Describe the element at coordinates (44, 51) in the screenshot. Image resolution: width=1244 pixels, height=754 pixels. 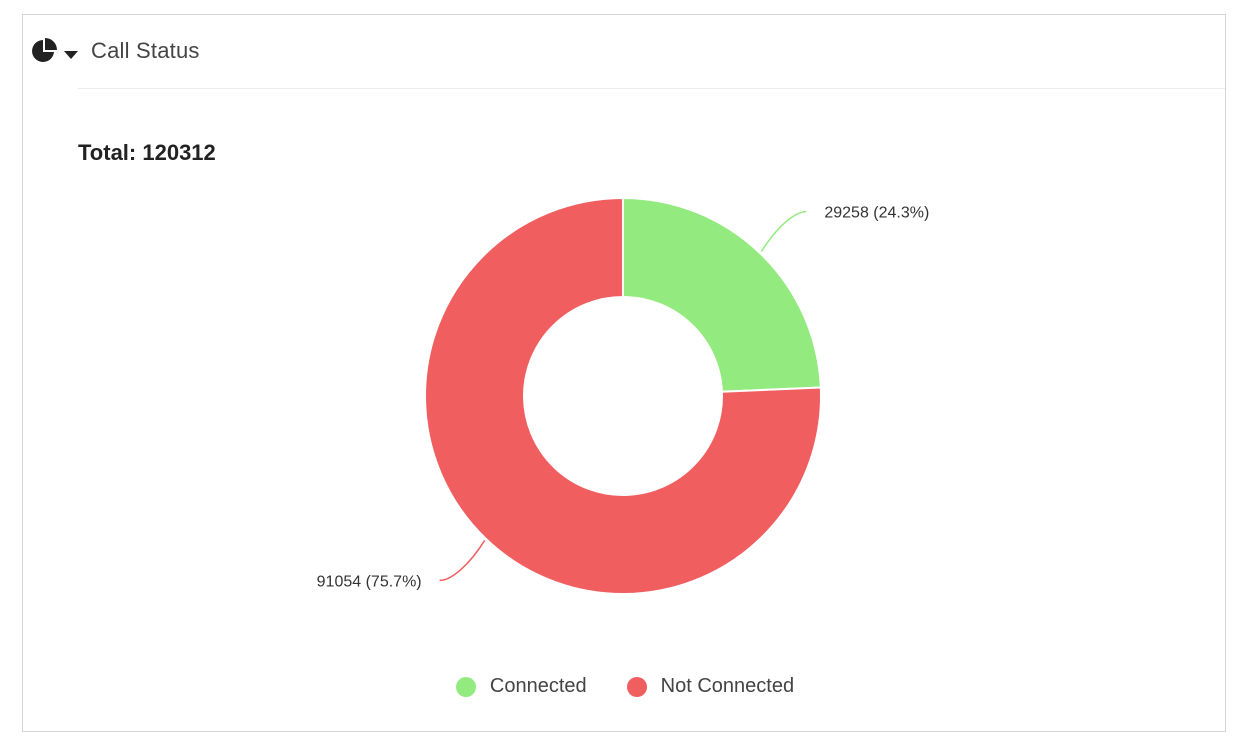
I see `pie-chart-icon` at that location.